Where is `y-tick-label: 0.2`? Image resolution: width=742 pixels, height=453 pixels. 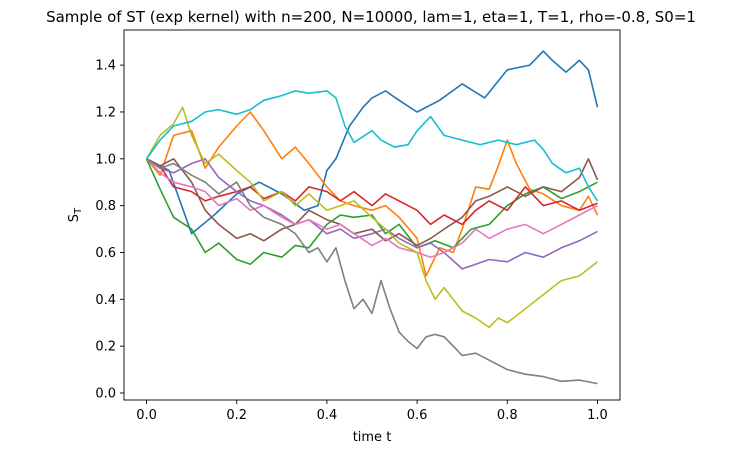
y-tick-label: 0.2 is located at coordinates (105, 347).